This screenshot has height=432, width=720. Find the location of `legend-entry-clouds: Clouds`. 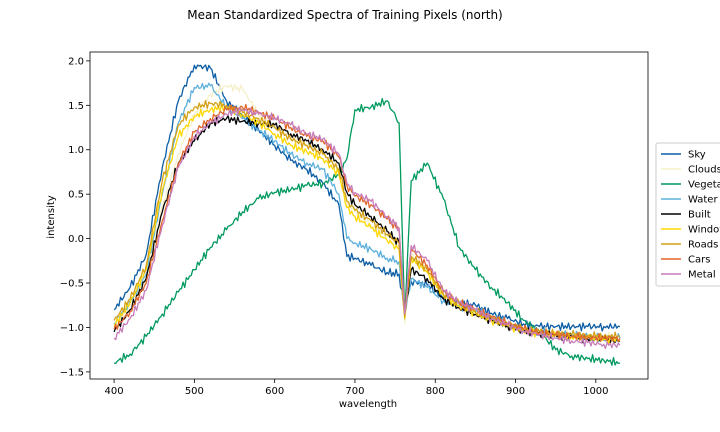

legend-entry-clouds: Clouds is located at coordinates (704, 170).